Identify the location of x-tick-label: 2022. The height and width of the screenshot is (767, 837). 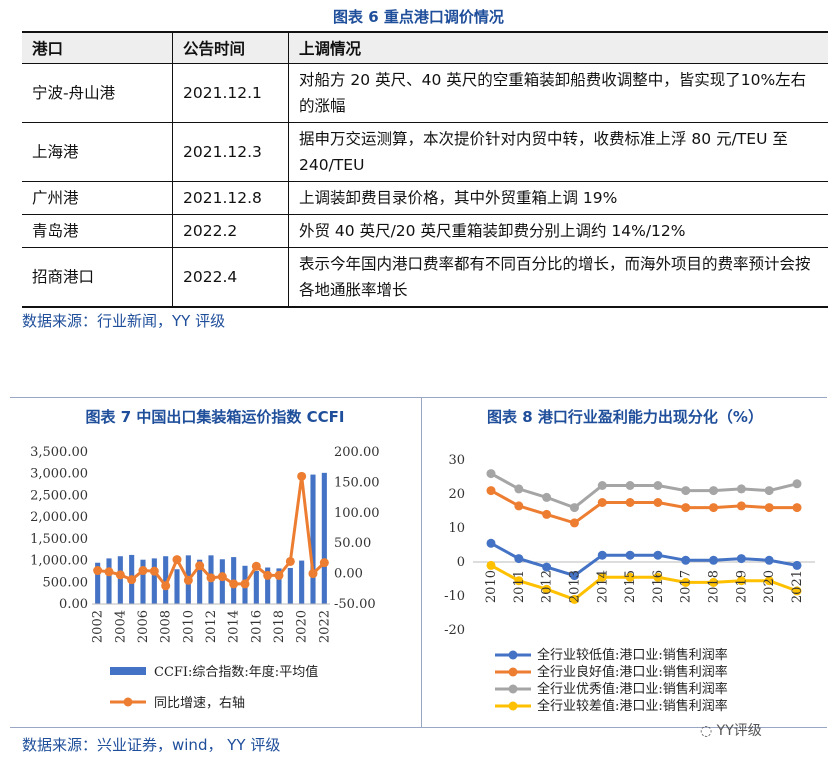
(324, 626).